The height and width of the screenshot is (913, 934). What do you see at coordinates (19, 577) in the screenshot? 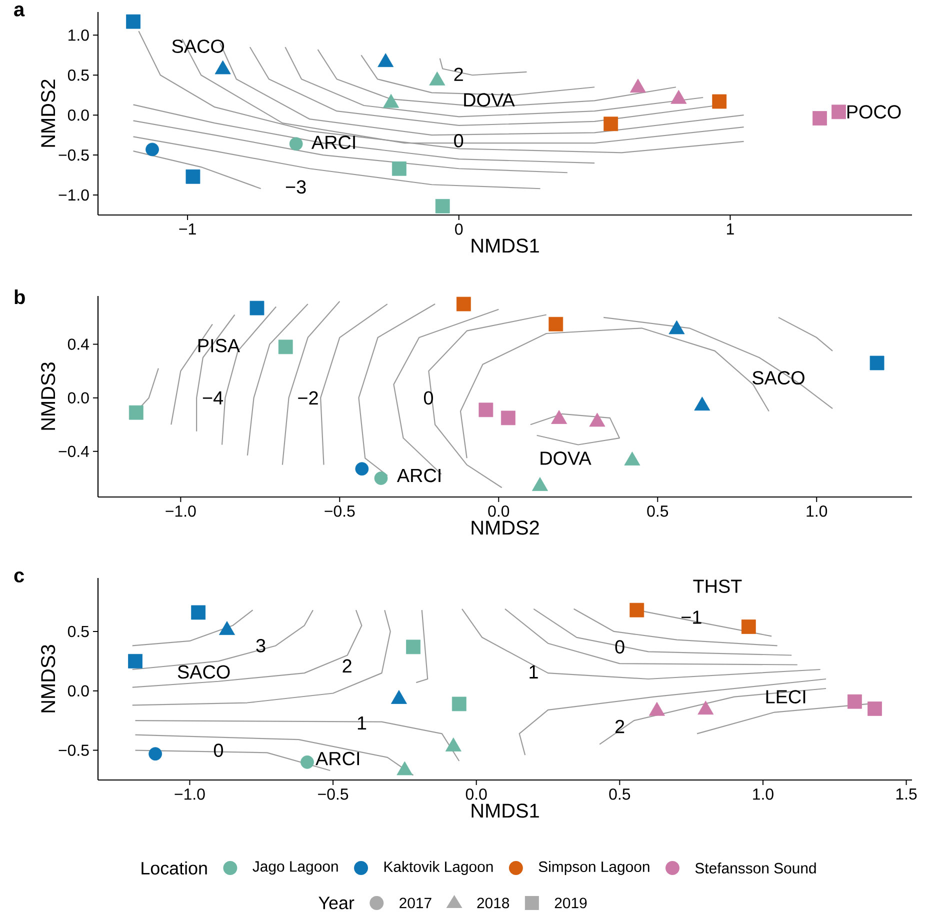
I see `chart-title: c` at bounding box center [19, 577].